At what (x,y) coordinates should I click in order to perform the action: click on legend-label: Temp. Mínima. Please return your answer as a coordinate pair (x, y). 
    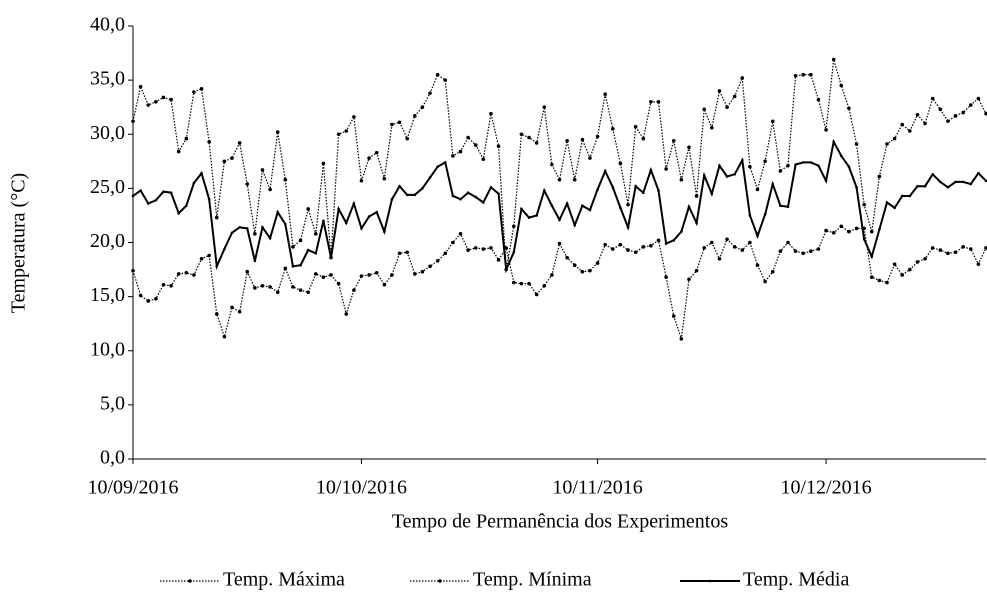
    Looking at the image, I should click on (532, 580).